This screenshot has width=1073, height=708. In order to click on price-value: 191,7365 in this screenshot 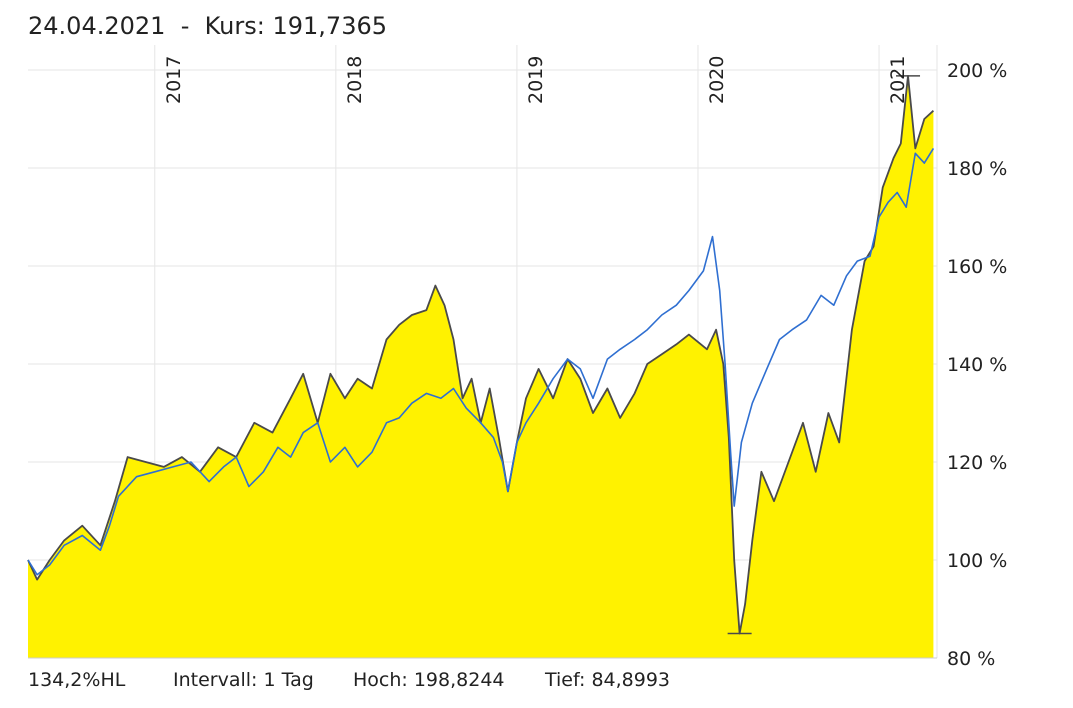, I will do `click(329, 26)`.